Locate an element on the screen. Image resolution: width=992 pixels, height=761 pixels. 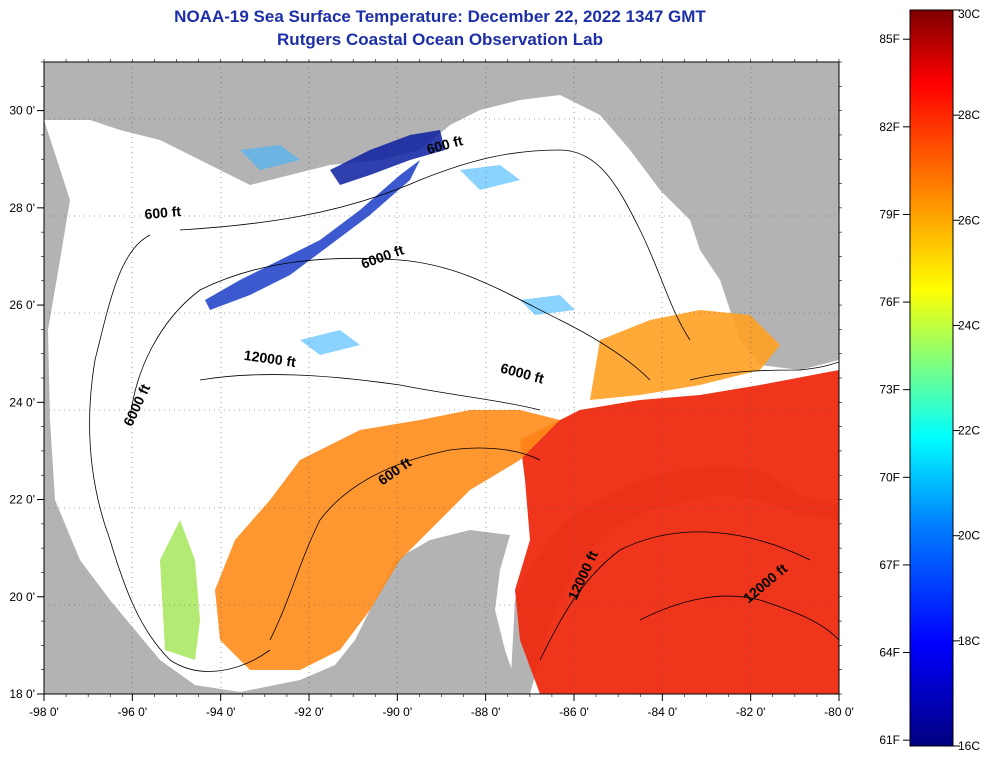
contour-florida-shelf is located at coordinates (764, 371).